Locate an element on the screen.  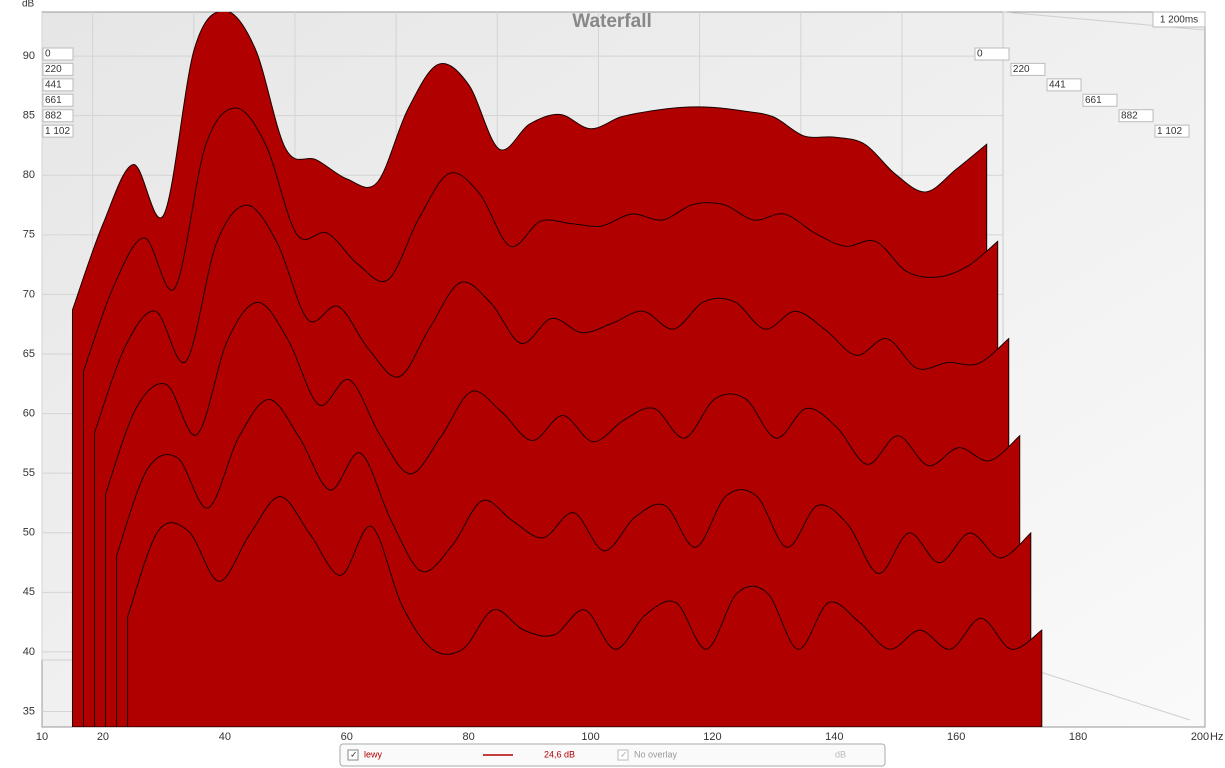
x-tick-label: 20 is located at coordinates (103, 737).